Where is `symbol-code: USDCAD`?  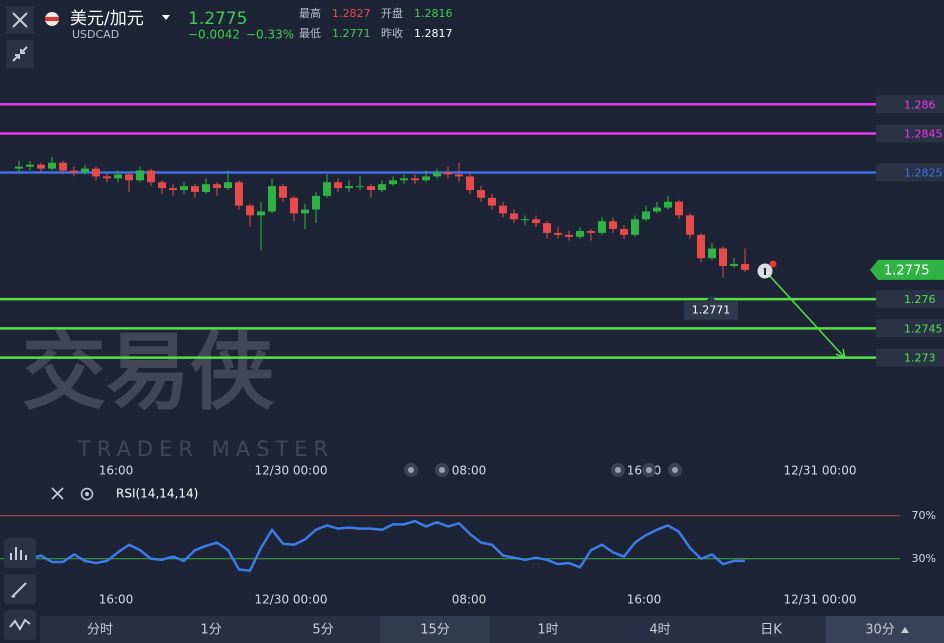
symbol-code: USDCAD is located at coordinates (95, 34).